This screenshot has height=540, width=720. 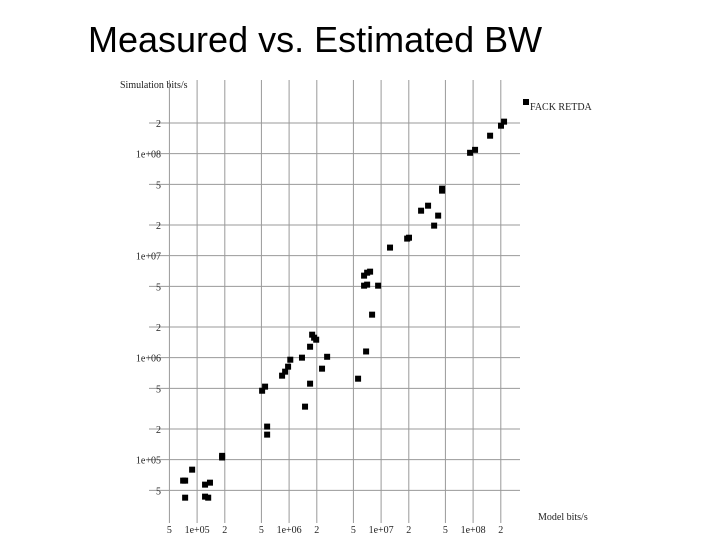 What do you see at coordinates (197, 530) in the screenshot?
I see `x-tick-label: 1e+05` at bounding box center [197, 530].